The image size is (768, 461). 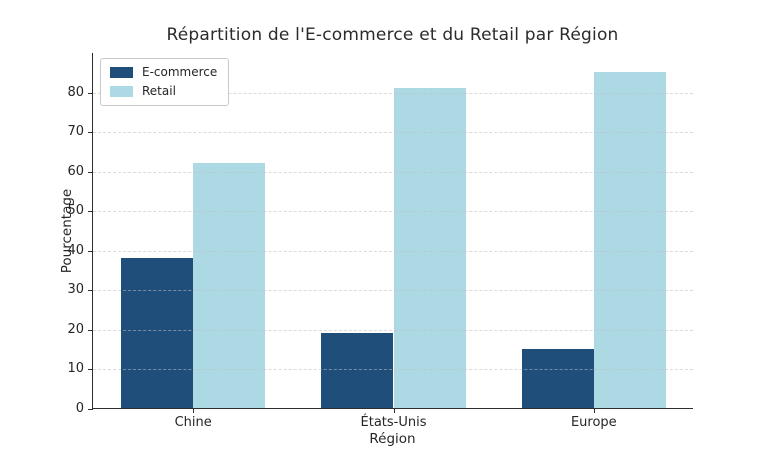 What do you see at coordinates (429, 247) in the screenshot?
I see `bar-retail-etats-unis` at bounding box center [429, 247].